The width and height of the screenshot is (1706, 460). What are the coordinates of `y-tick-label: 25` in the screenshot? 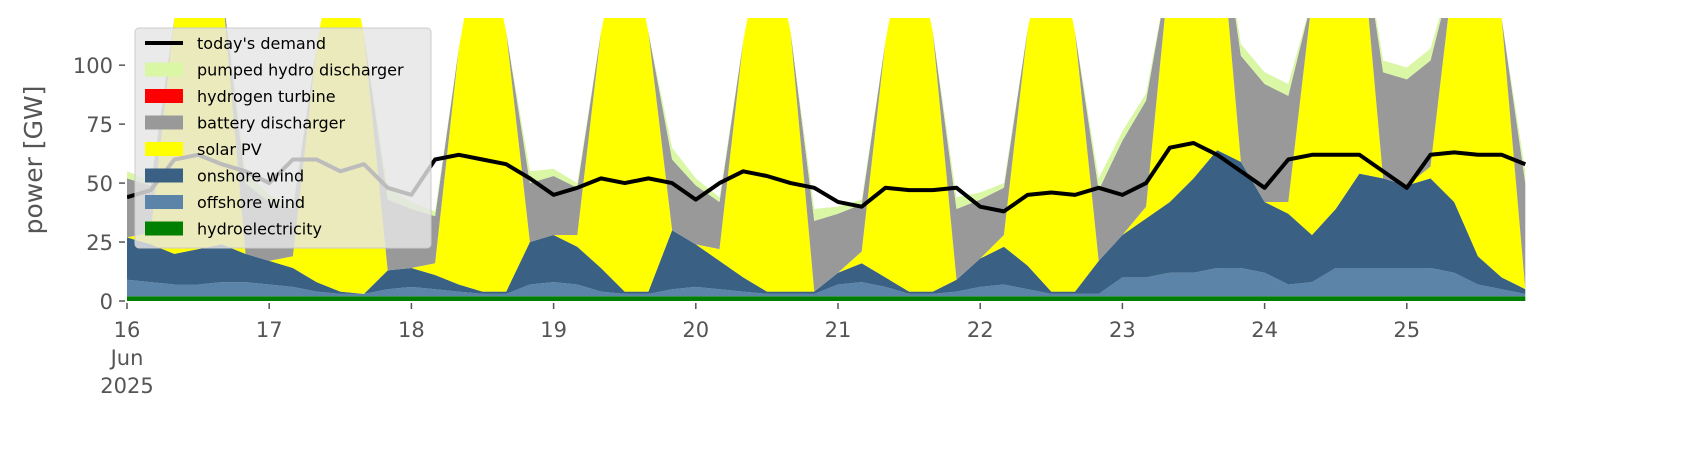 It's located at (99, 243).